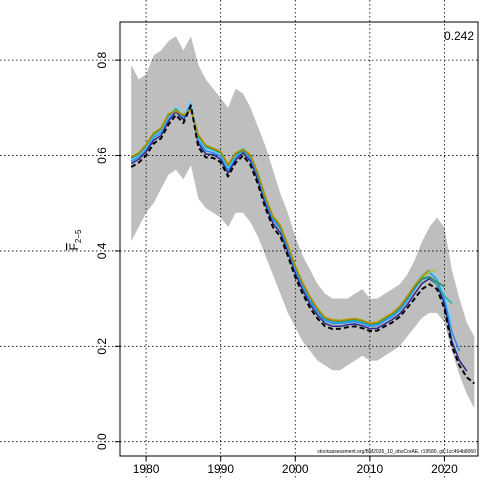  Describe the element at coordinates (102, 59) in the screenshot. I see `y-tick-label: 0.8` at that location.